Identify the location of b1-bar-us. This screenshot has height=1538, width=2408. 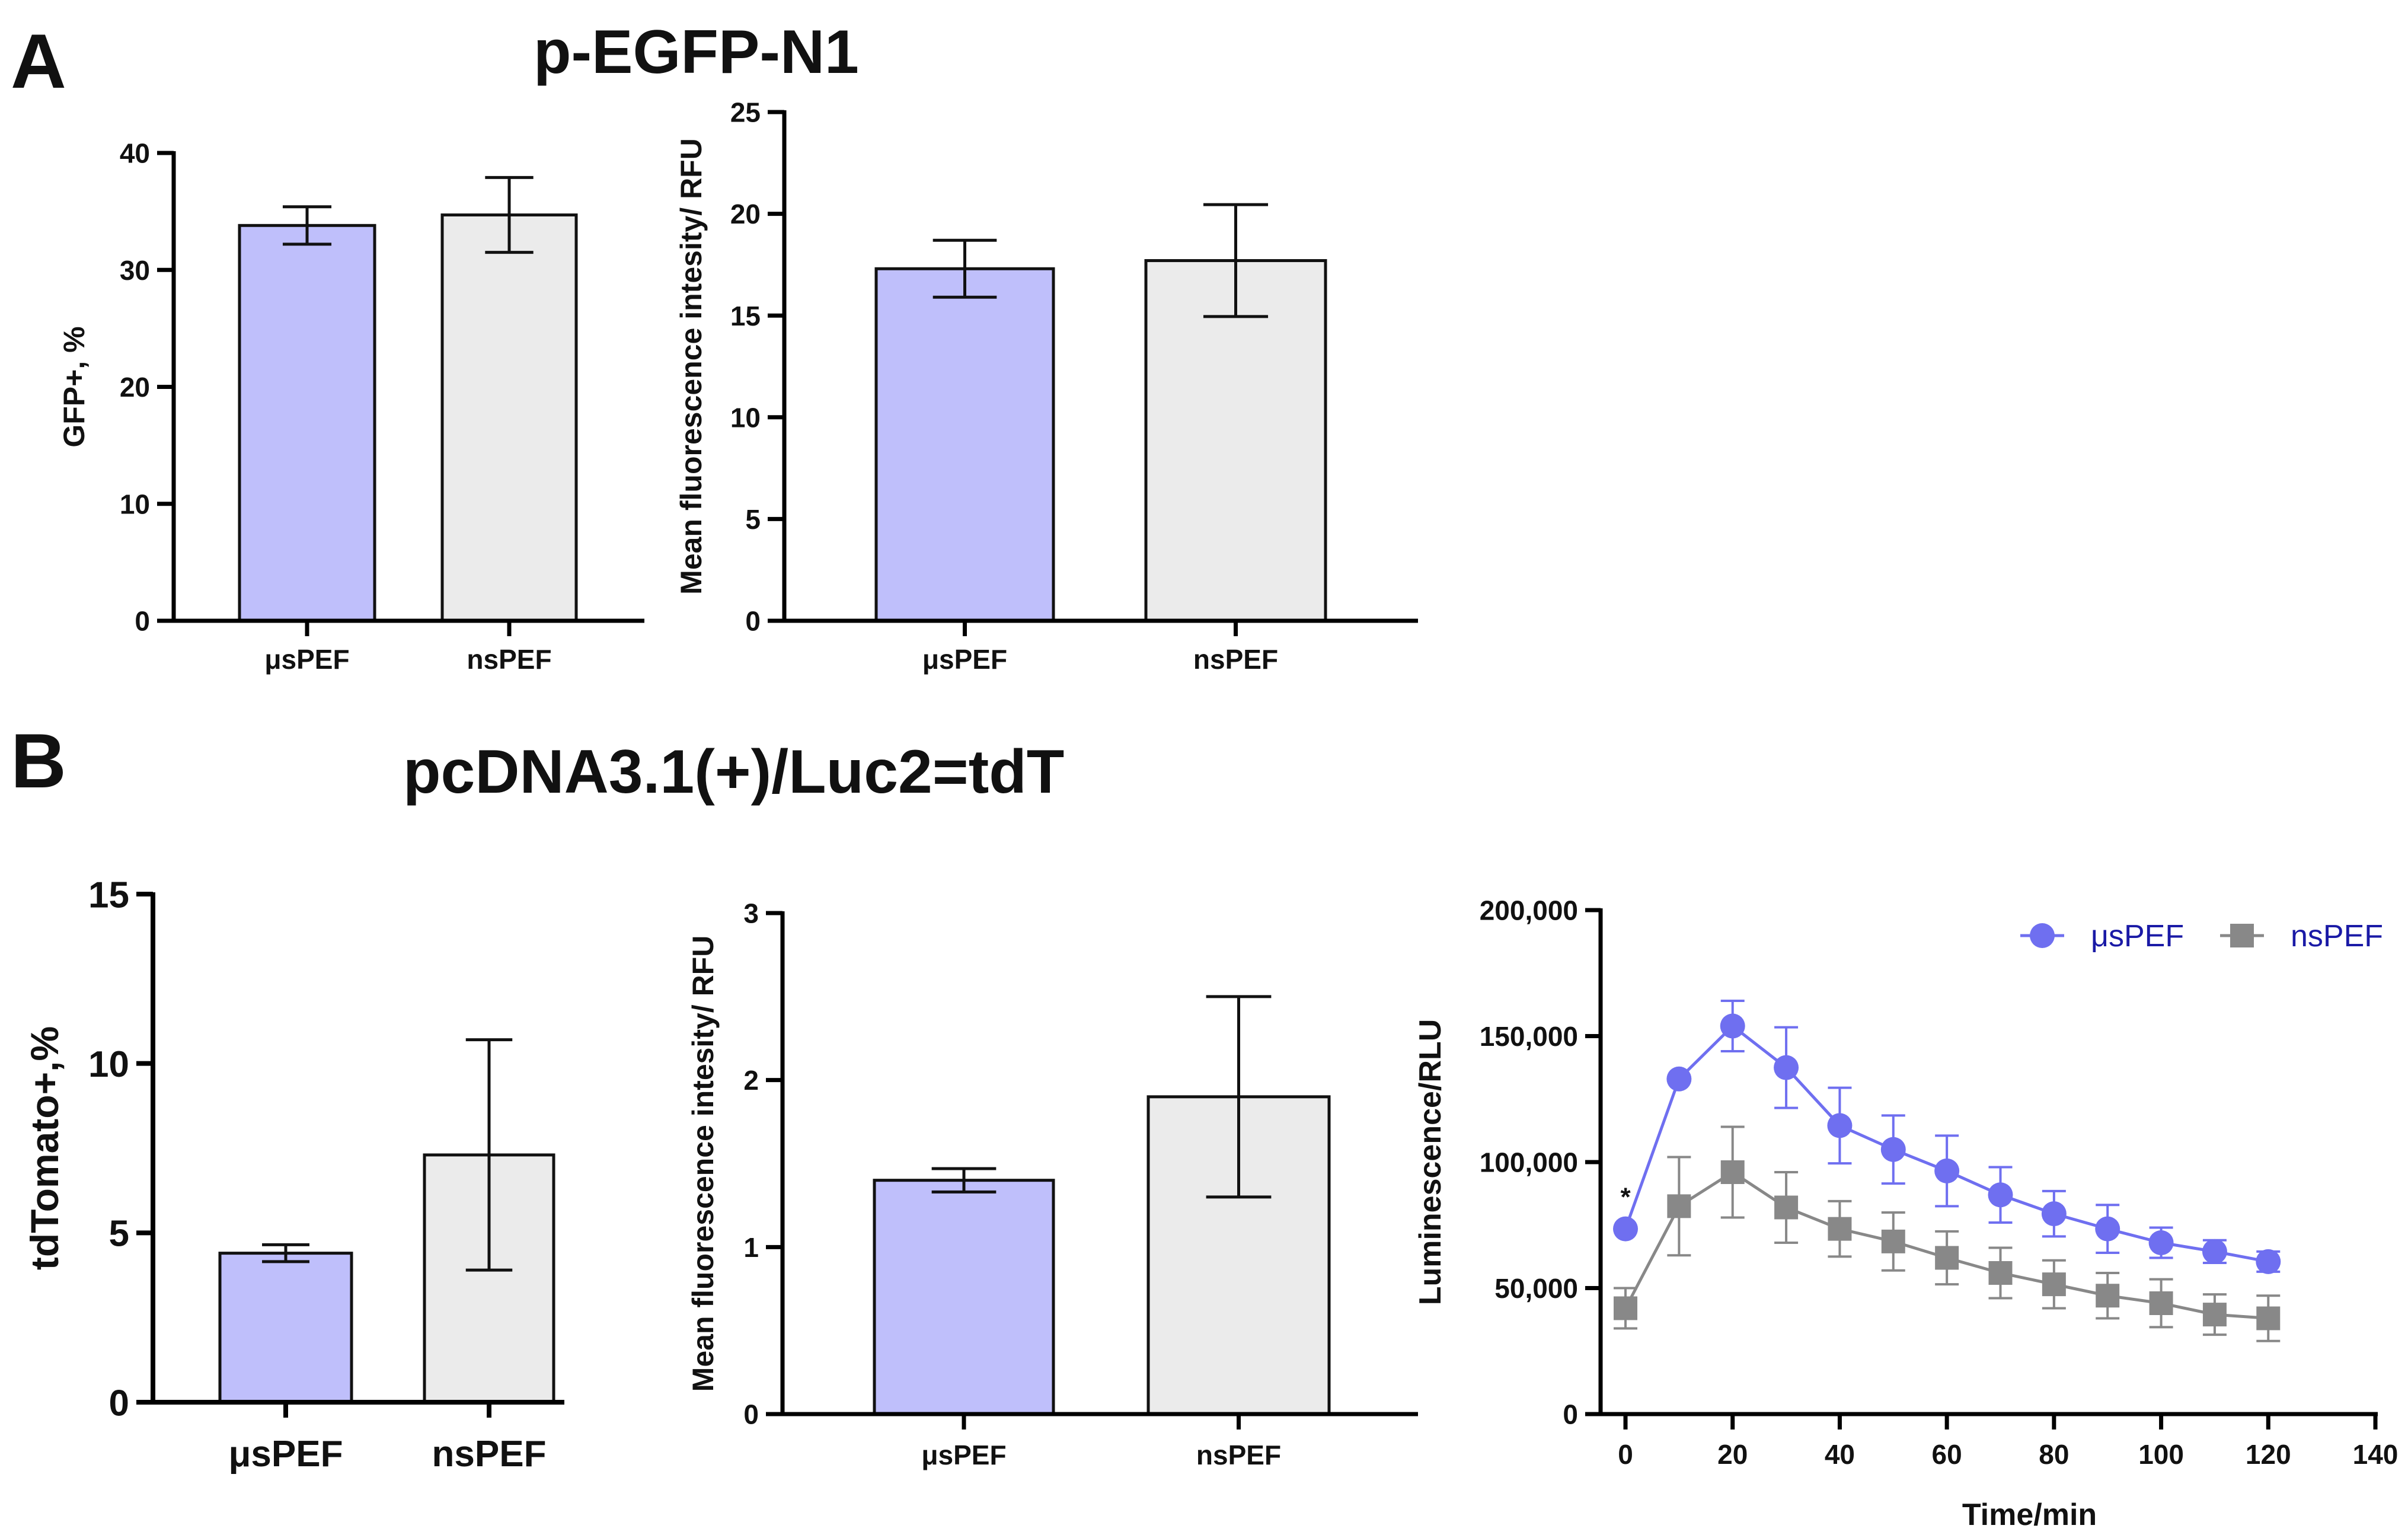
(285, 1328).